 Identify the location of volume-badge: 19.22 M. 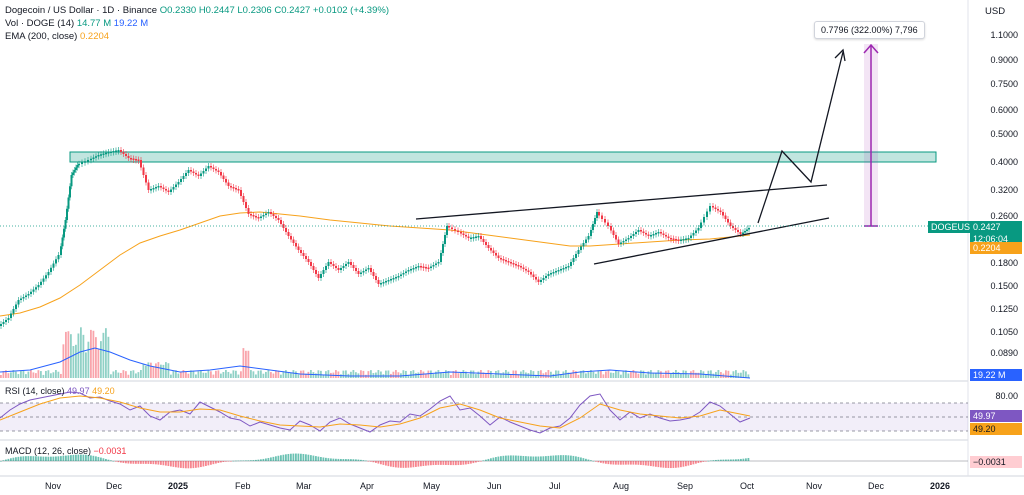
(996, 375).